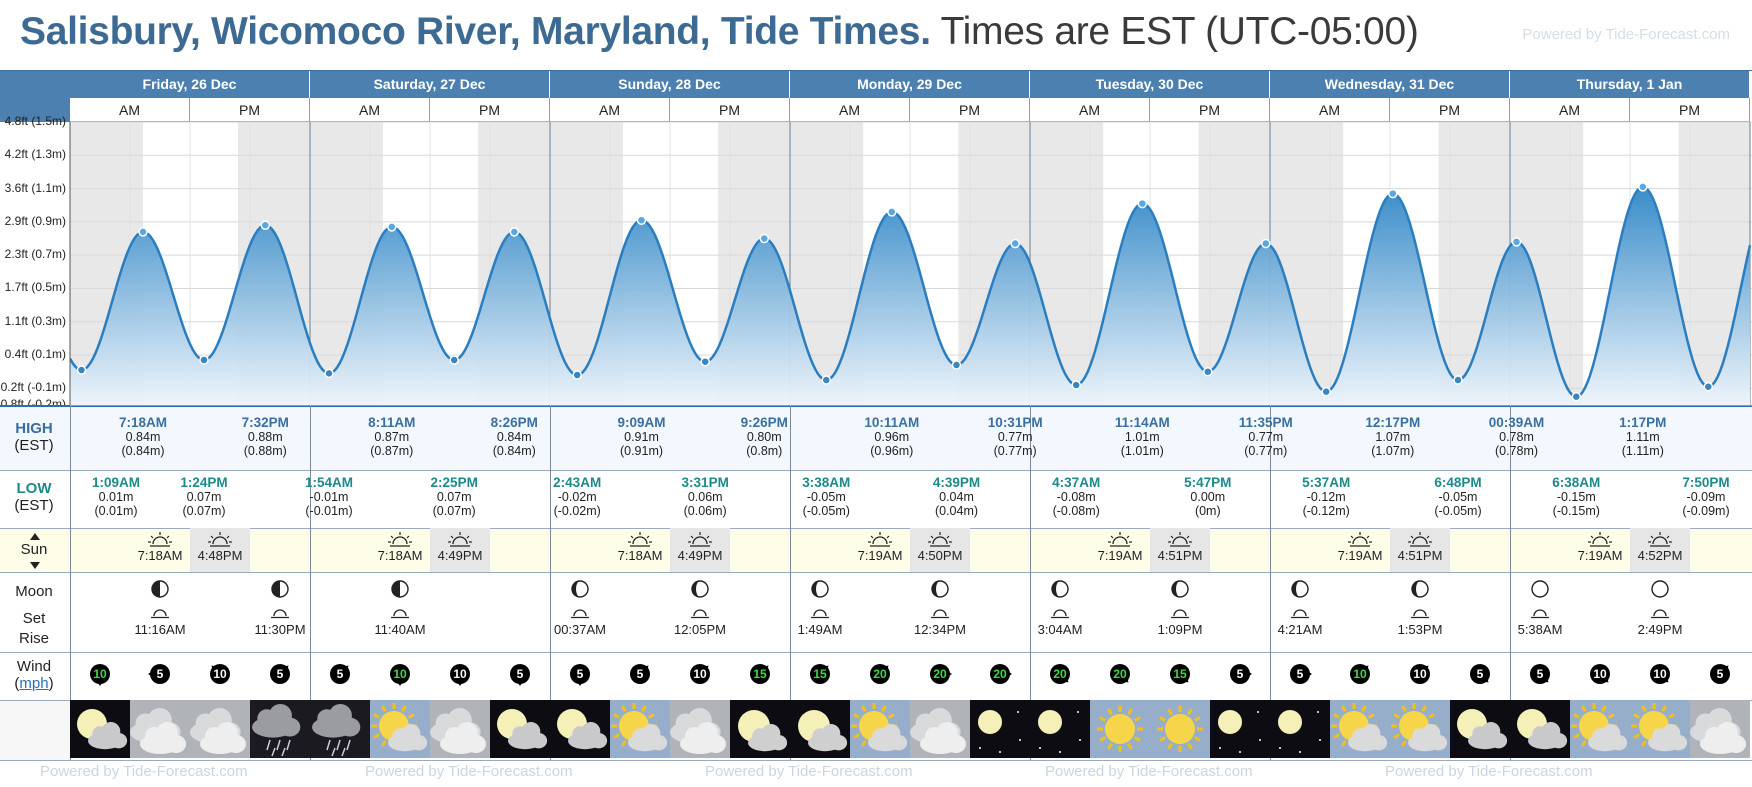 Image resolution: width=1752 pixels, height=787 pixels. What do you see at coordinates (469, 771) in the screenshot?
I see `powered-by-bottom-2: Powered by Tide-Forecast.com` at bounding box center [469, 771].